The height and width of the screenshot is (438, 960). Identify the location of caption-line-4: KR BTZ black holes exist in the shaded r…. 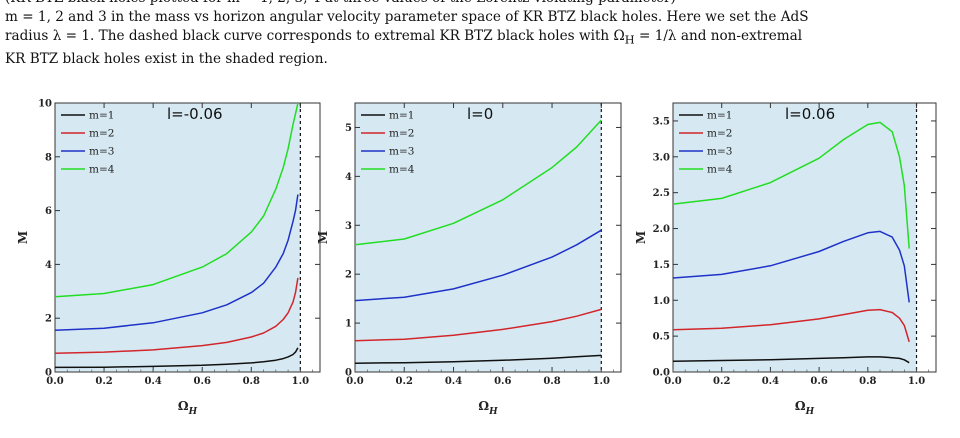
(166, 58).